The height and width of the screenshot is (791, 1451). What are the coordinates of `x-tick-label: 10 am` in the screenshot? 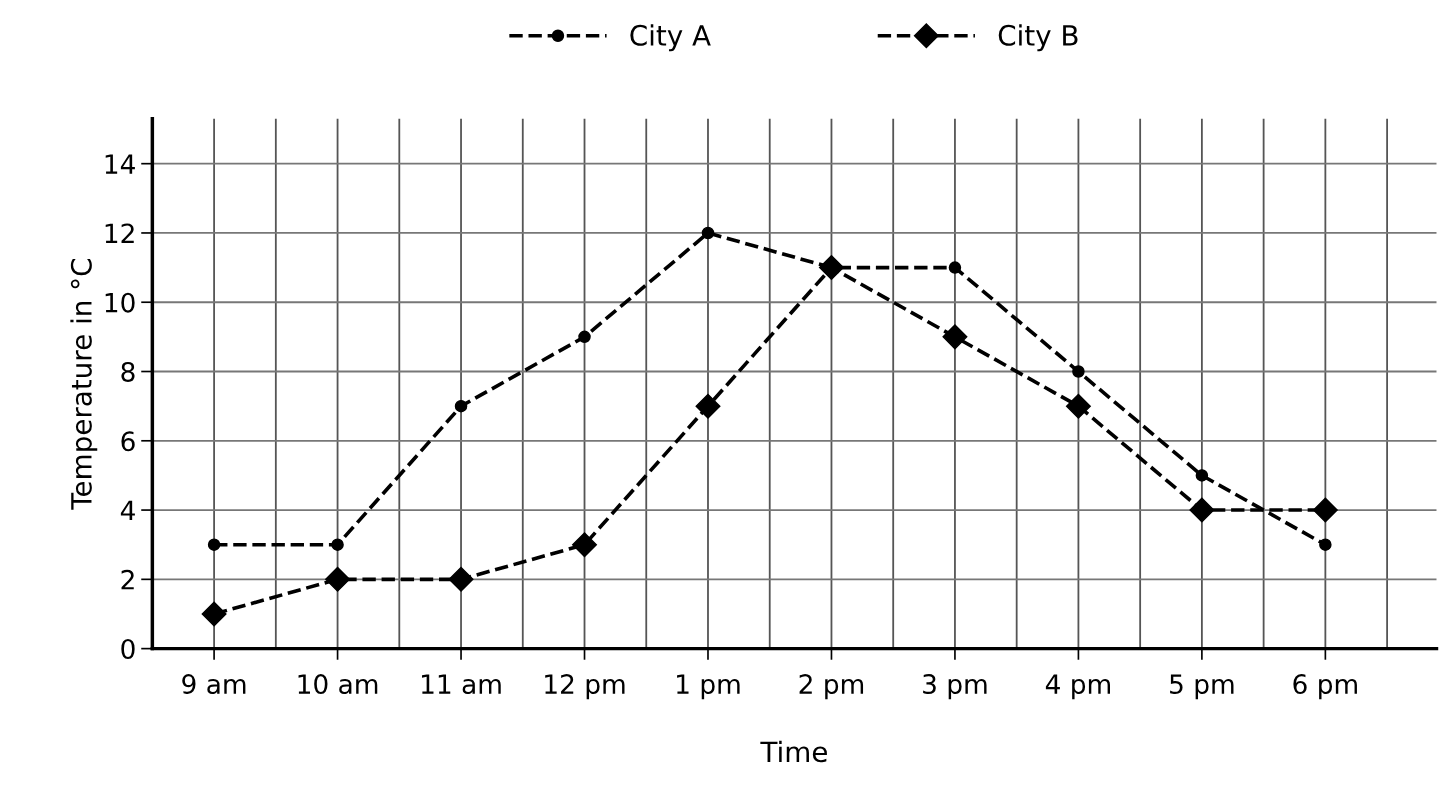 It's located at (338, 684).